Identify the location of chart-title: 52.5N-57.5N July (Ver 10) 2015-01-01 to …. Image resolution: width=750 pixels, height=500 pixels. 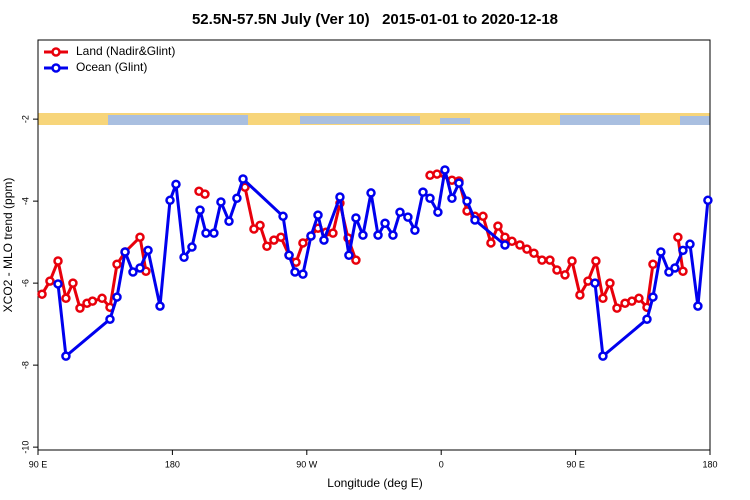
(375, 19).